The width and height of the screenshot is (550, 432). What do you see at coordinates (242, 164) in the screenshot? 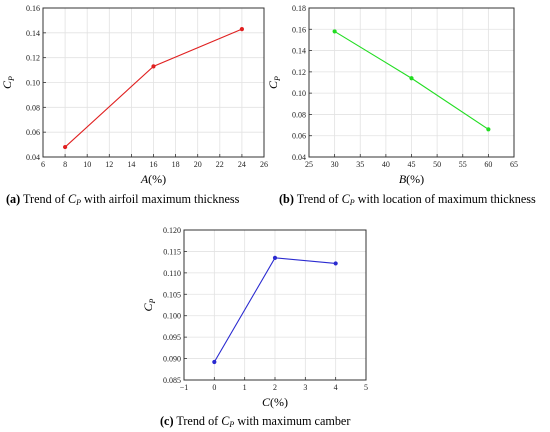
I see `chart-a-x-tick-label: 24` at bounding box center [242, 164].